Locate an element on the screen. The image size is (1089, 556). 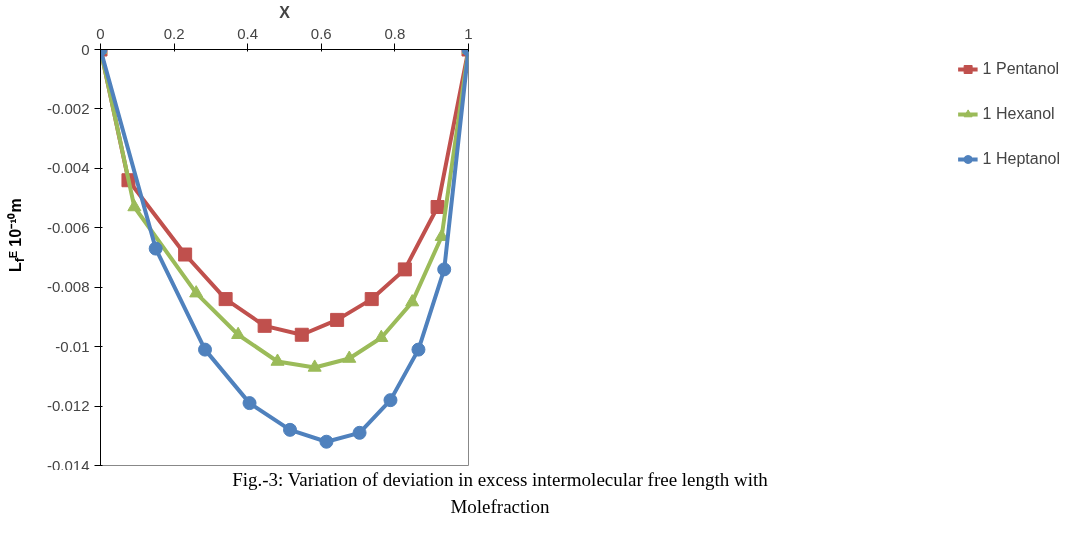
y-tick-label: -0.006 is located at coordinates (68, 227).